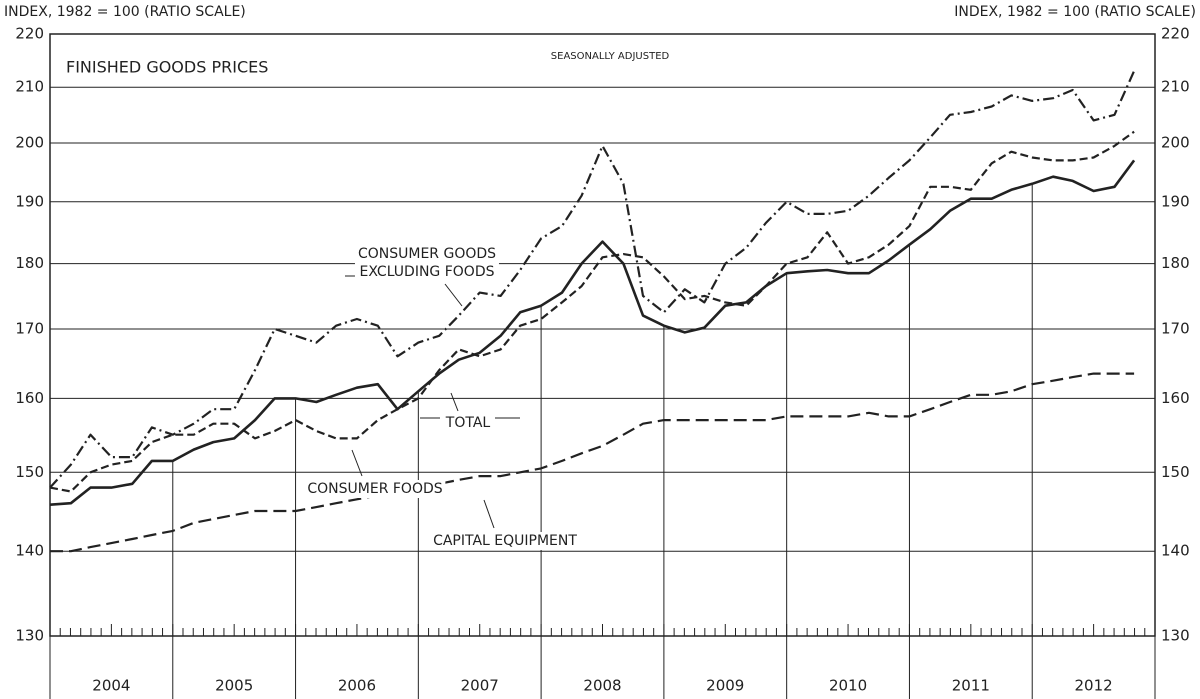 Image resolution: width=1200 pixels, height=699 pixels. What do you see at coordinates (848, 686) in the screenshot?
I see `x-tick-label: 2010` at bounding box center [848, 686].